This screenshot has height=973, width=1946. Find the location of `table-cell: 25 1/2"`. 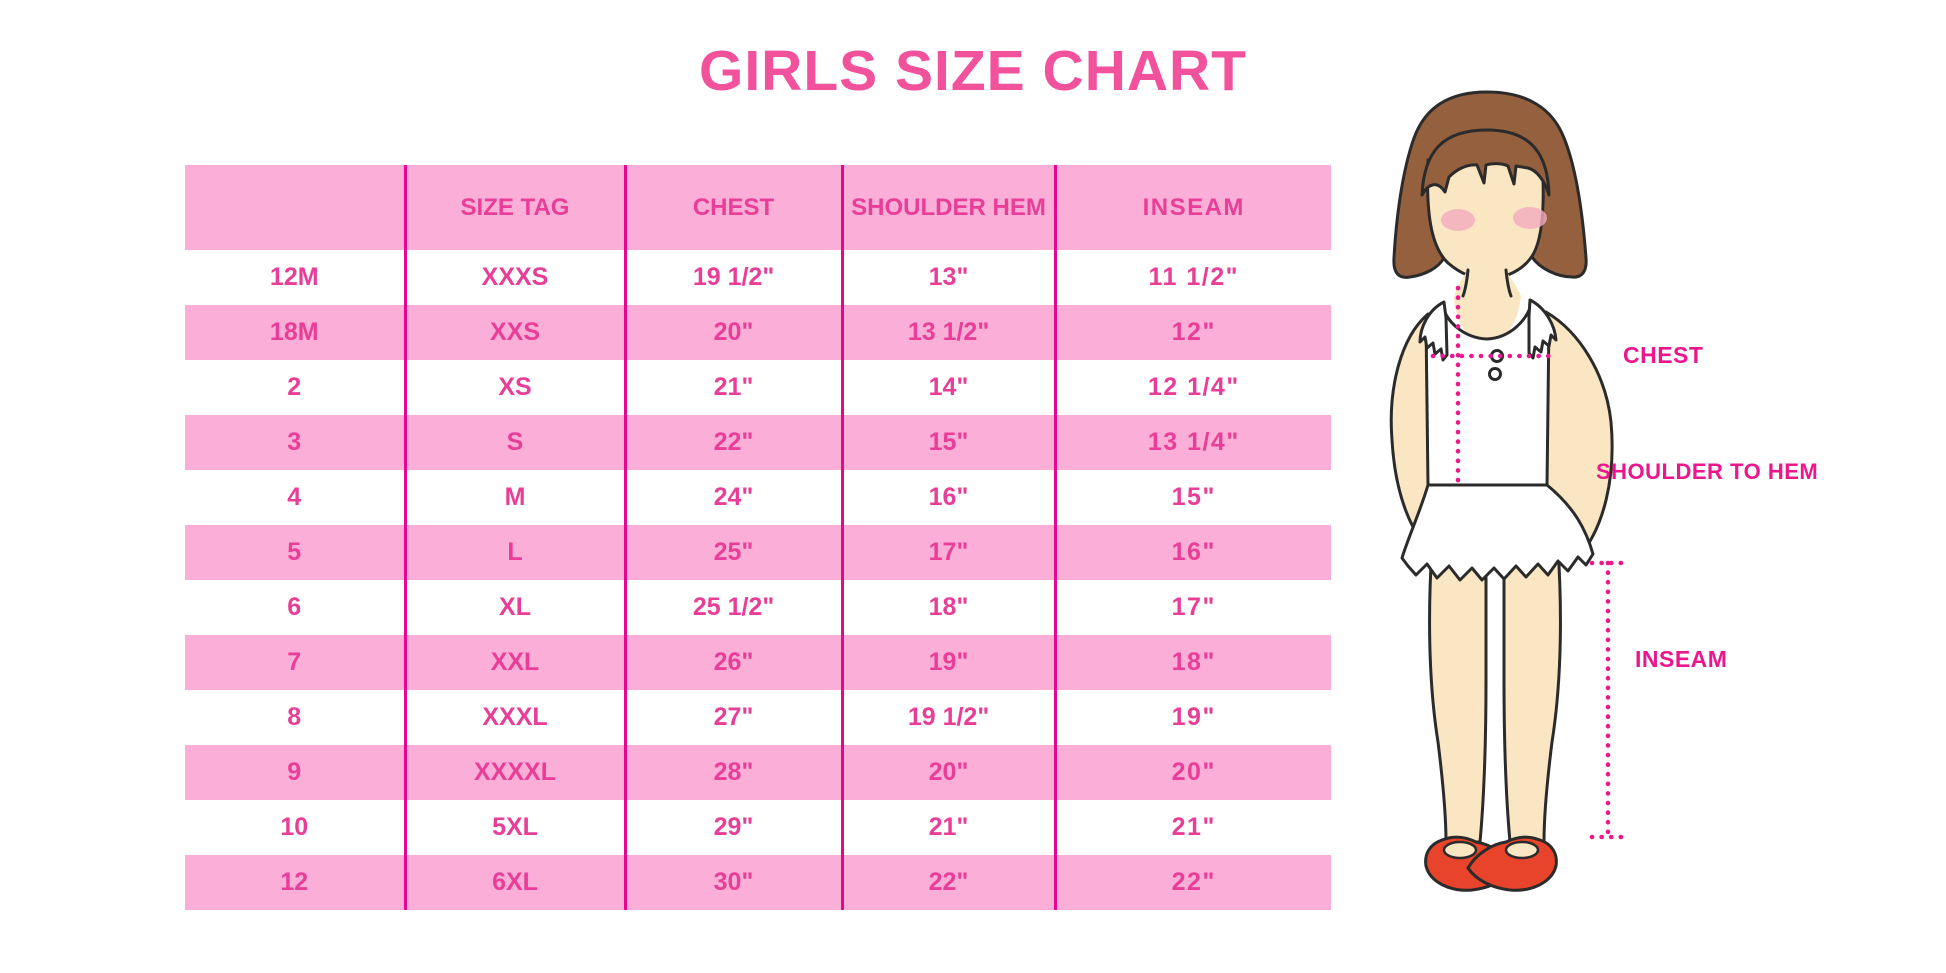

table-cell: 25 1/2" is located at coordinates (732, 607).